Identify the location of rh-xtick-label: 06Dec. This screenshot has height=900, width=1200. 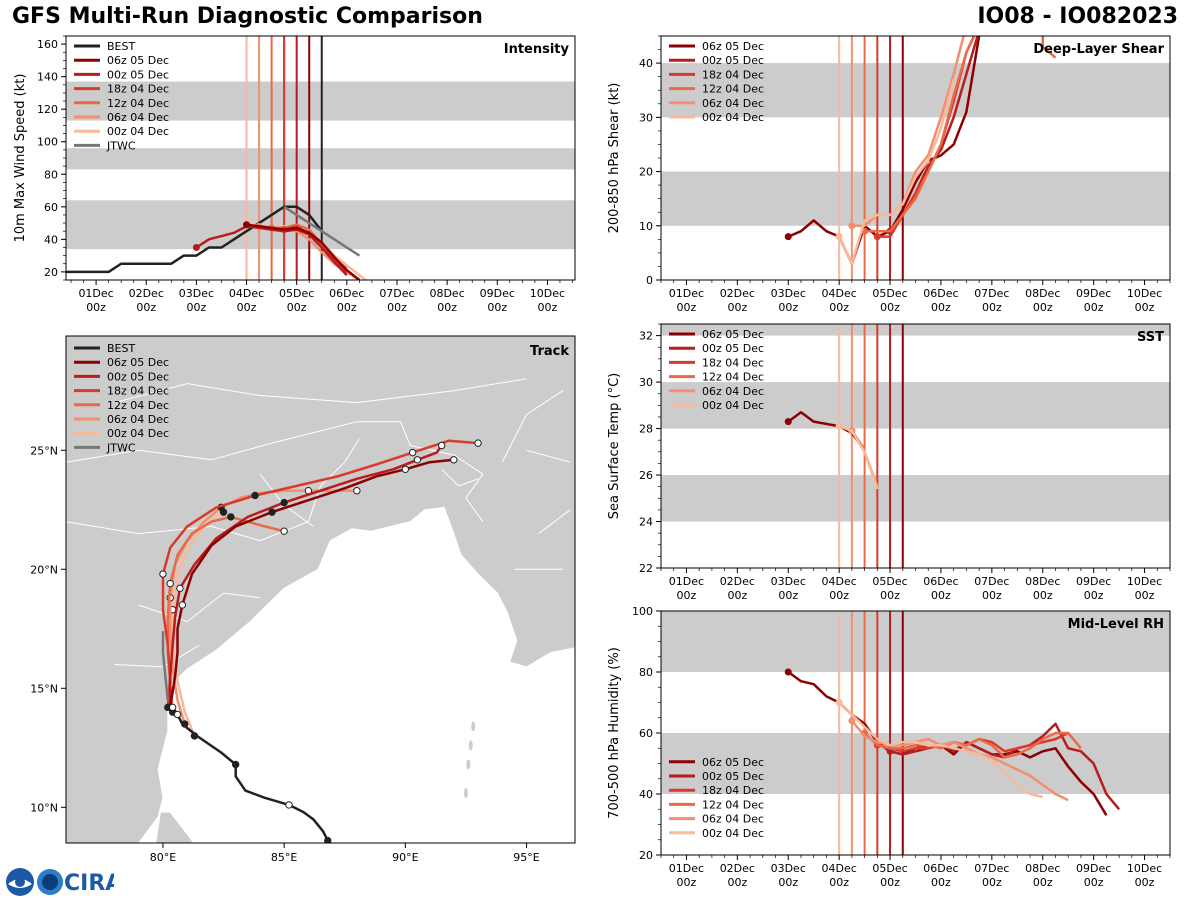
(940, 868).